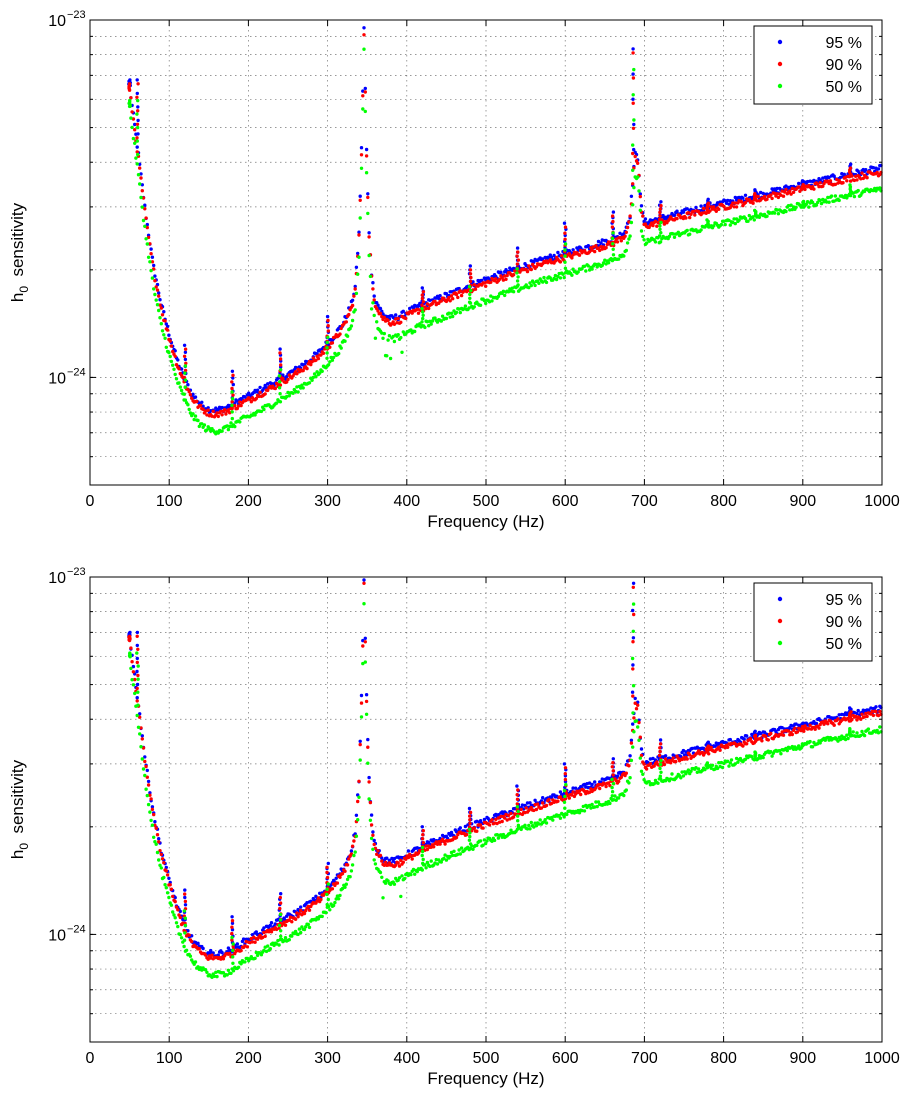 This screenshot has height=1114, width=904. I want to click on y-axis-label: h0 sensitivity, so click(19, 809).